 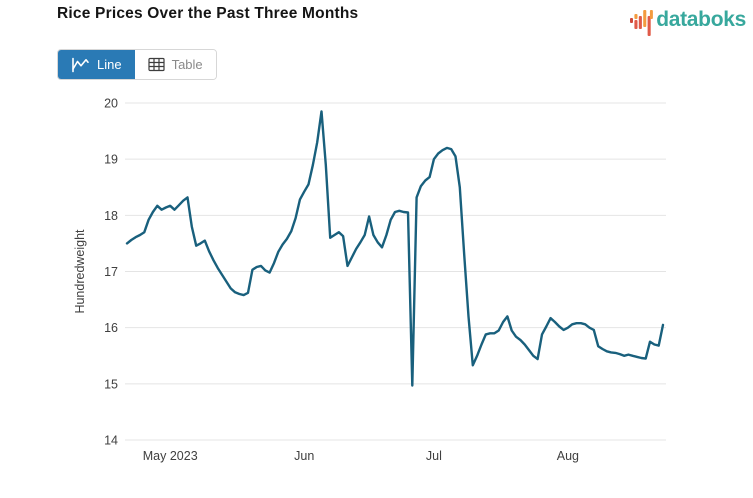 I want to click on y-tick-label: 17, so click(x=111, y=272).